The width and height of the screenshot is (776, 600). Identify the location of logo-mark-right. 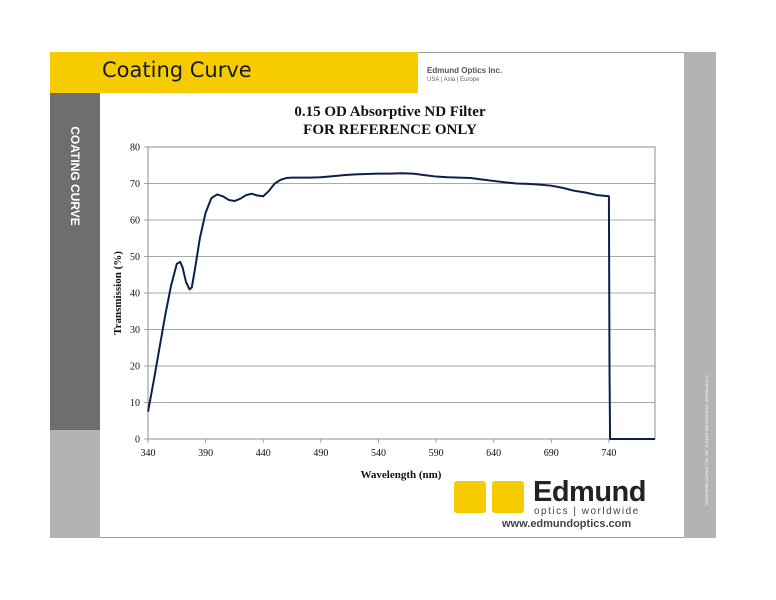
(508, 497).